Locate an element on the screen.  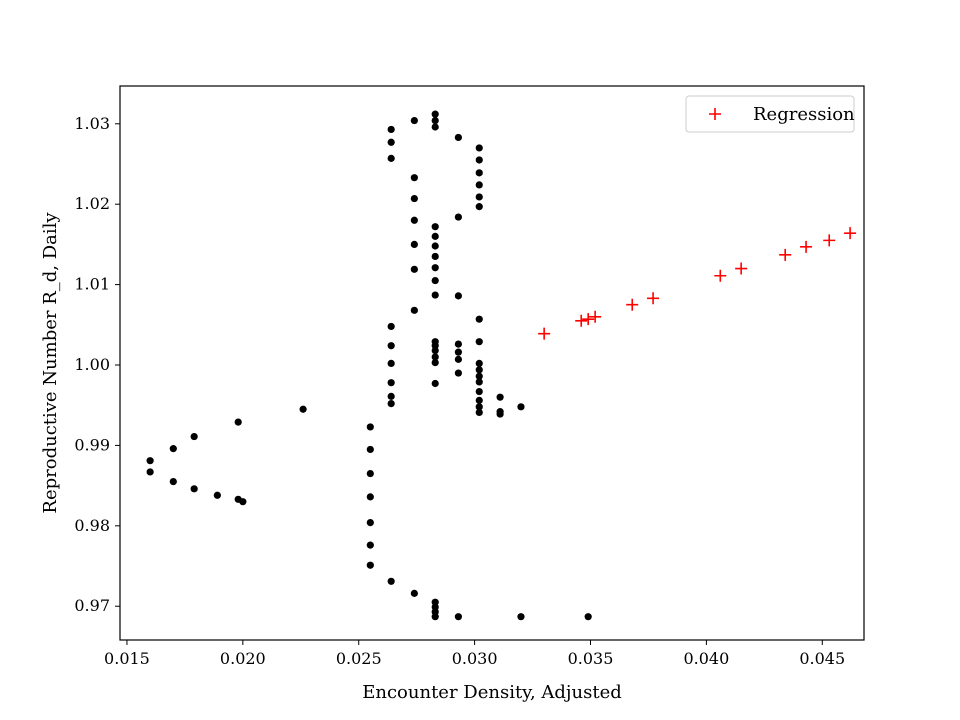
legend: Regression is located at coordinates (770, 114).